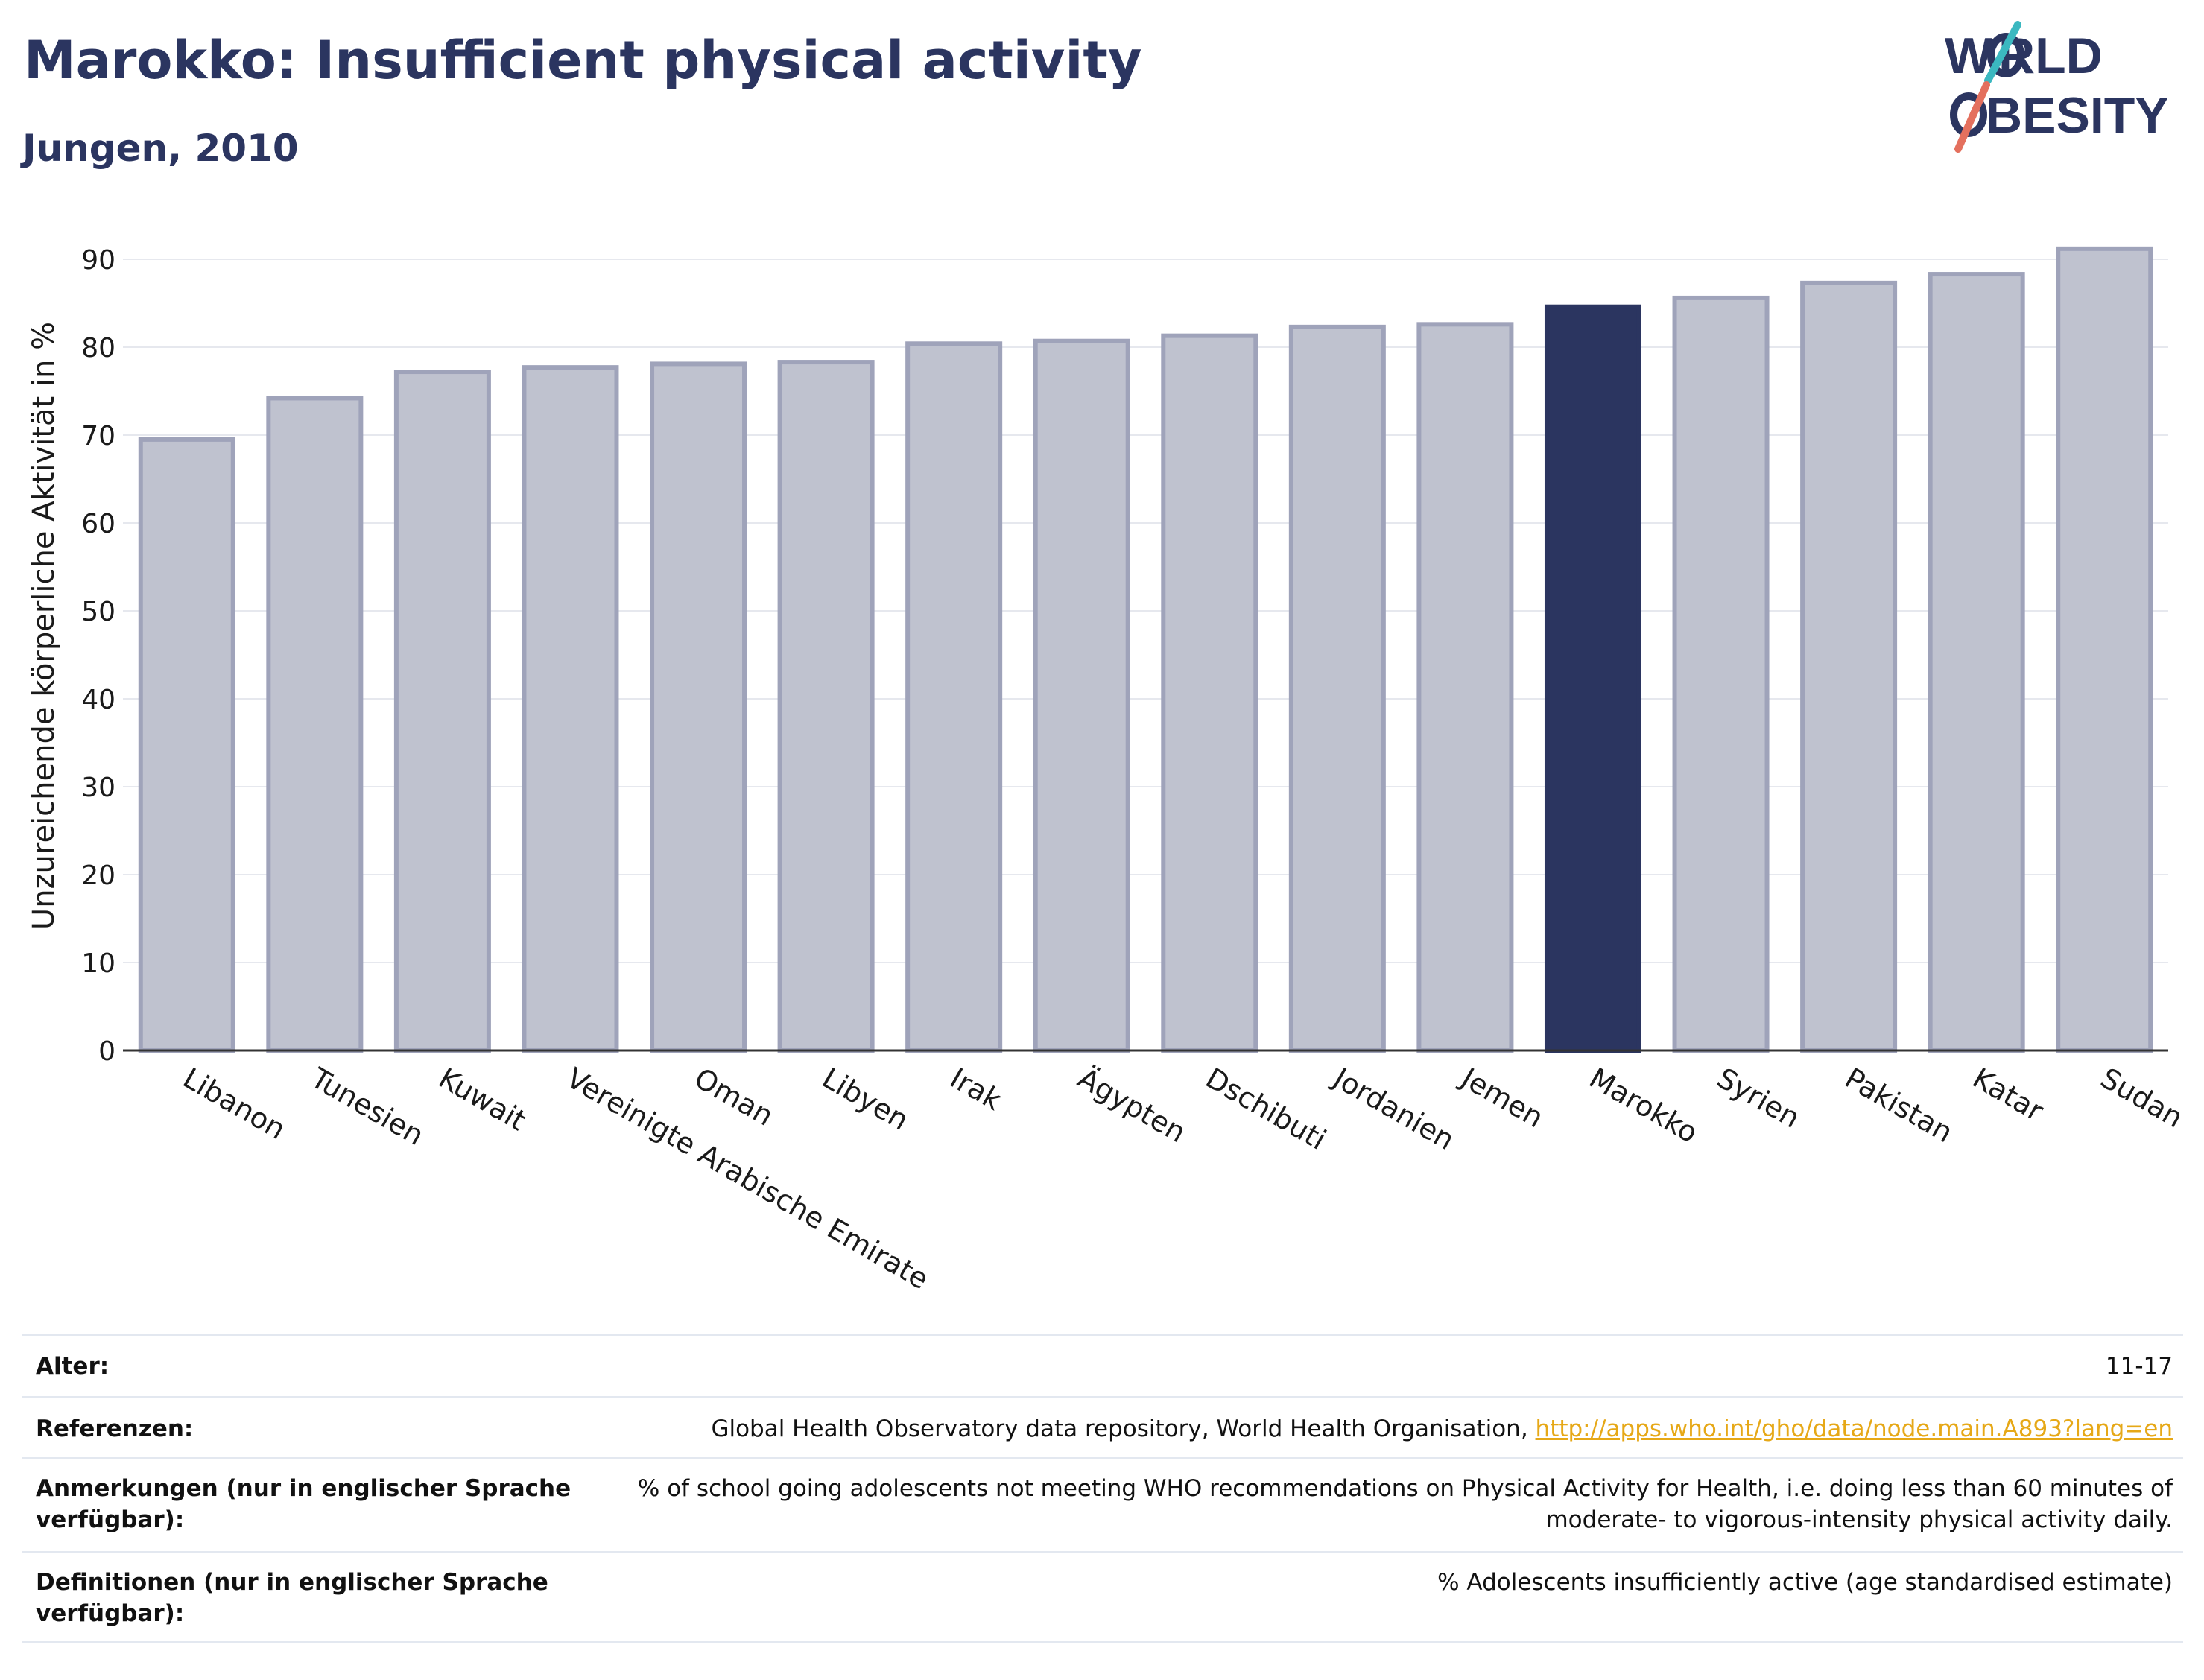 The height and width of the screenshot is (1680, 2204). I want to click on x-tick-label: Jemen, so click(1501, 1098).